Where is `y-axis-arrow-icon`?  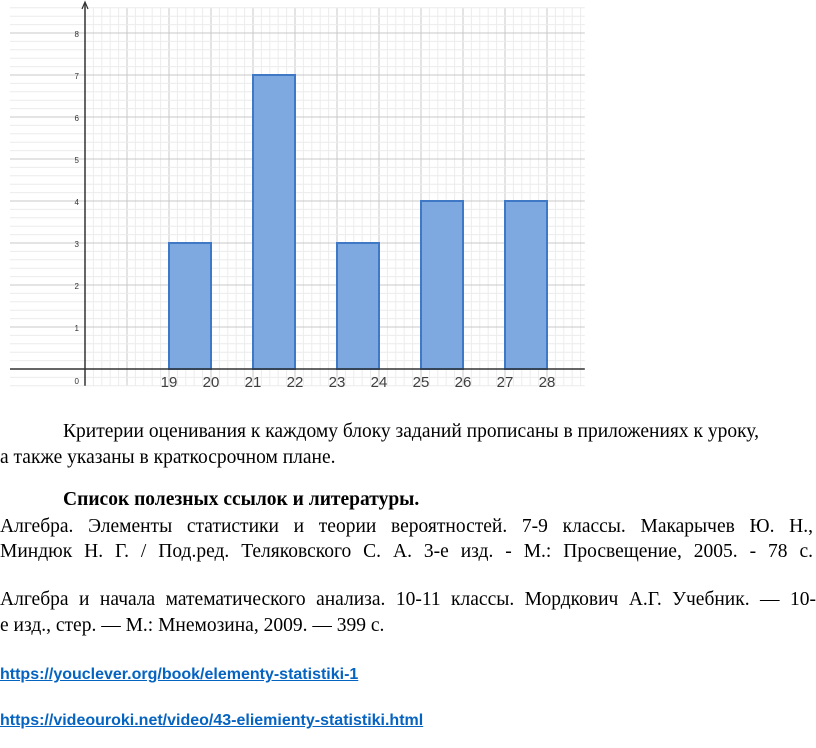 y-axis-arrow-icon is located at coordinates (85, 5).